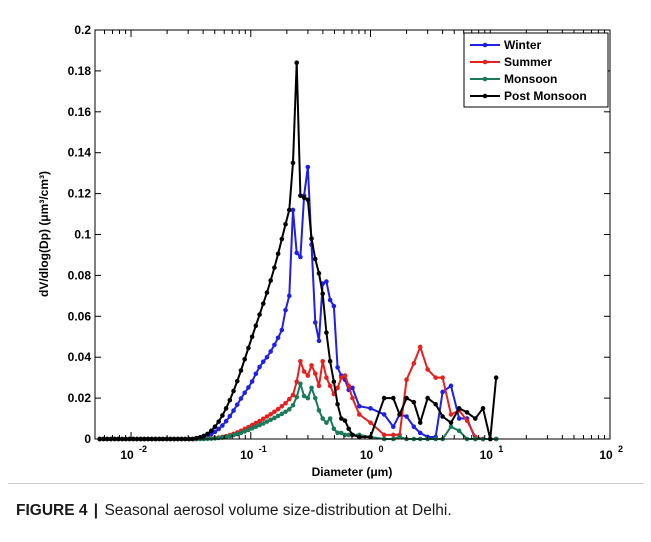  What do you see at coordinates (80, 71) in the screenshot?
I see `y-tick-label: 0.18` at bounding box center [80, 71].